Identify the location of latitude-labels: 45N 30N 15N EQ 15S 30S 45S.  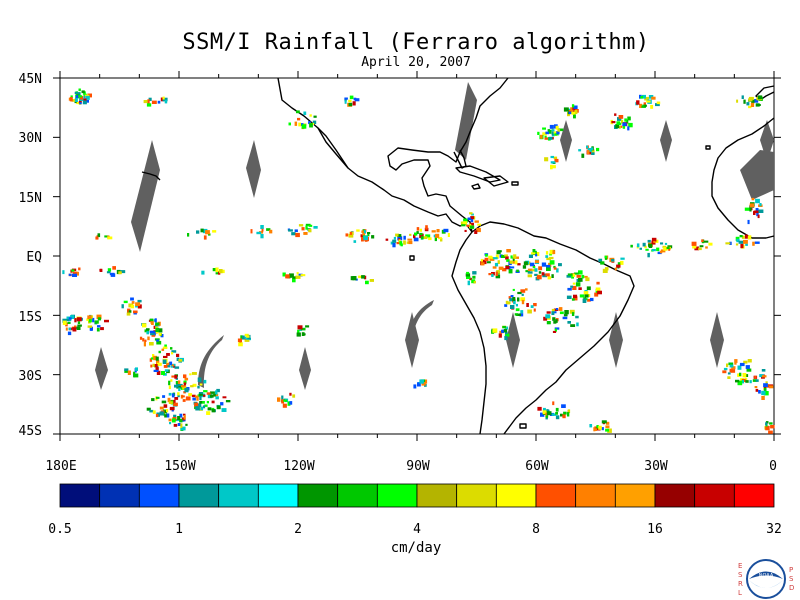
(31, 255).